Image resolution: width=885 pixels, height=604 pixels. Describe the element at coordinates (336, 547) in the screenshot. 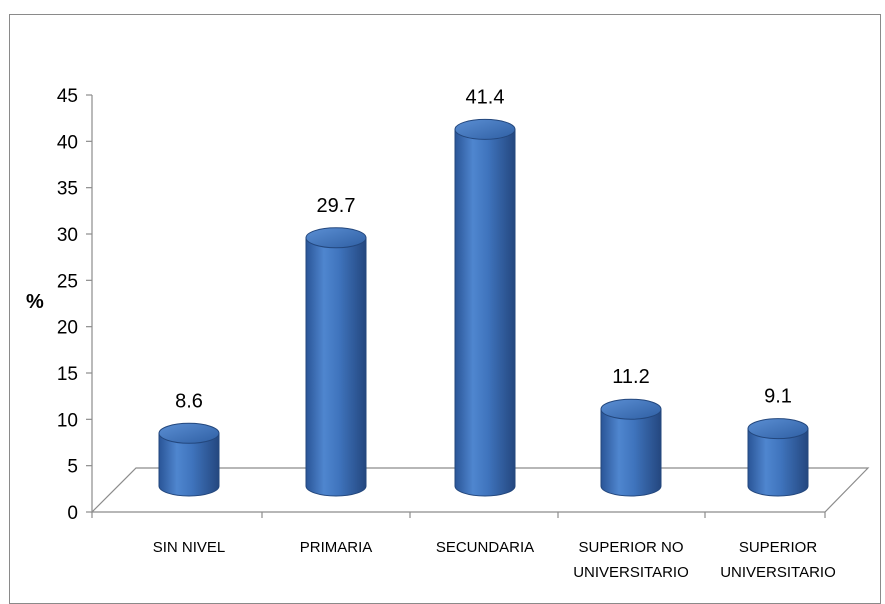

I see `category-label: PRIMARIA` at that location.